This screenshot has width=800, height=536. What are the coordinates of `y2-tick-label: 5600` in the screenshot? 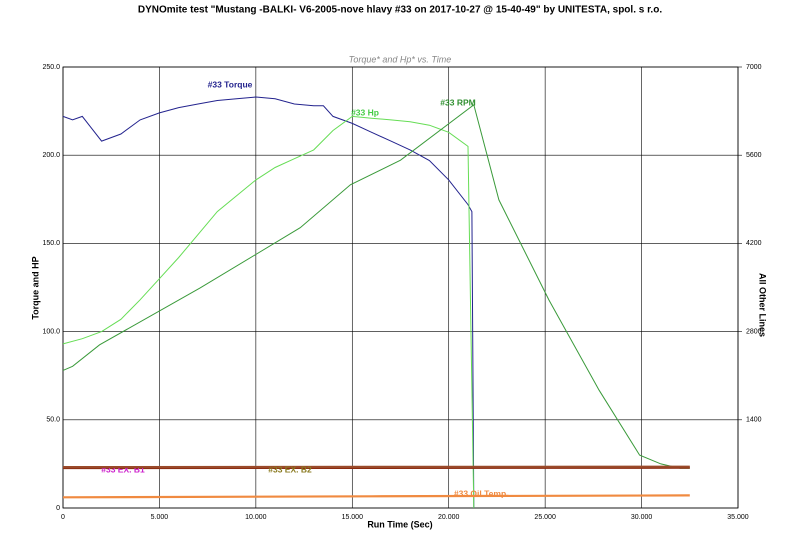 It's located at (754, 155).